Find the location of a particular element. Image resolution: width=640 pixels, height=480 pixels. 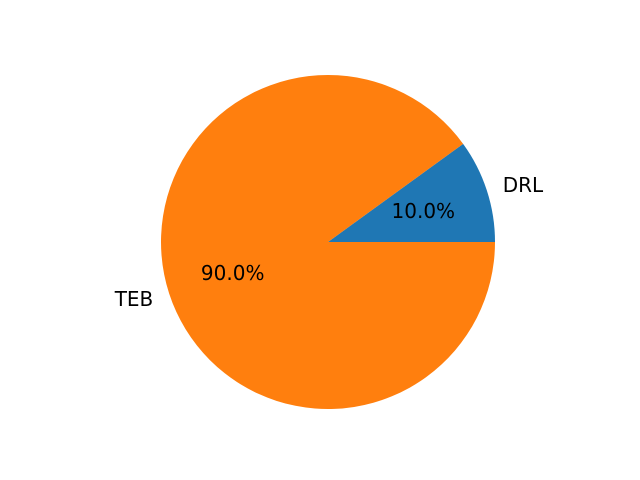

pie-label-teb: TEB is located at coordinates (134, 299).